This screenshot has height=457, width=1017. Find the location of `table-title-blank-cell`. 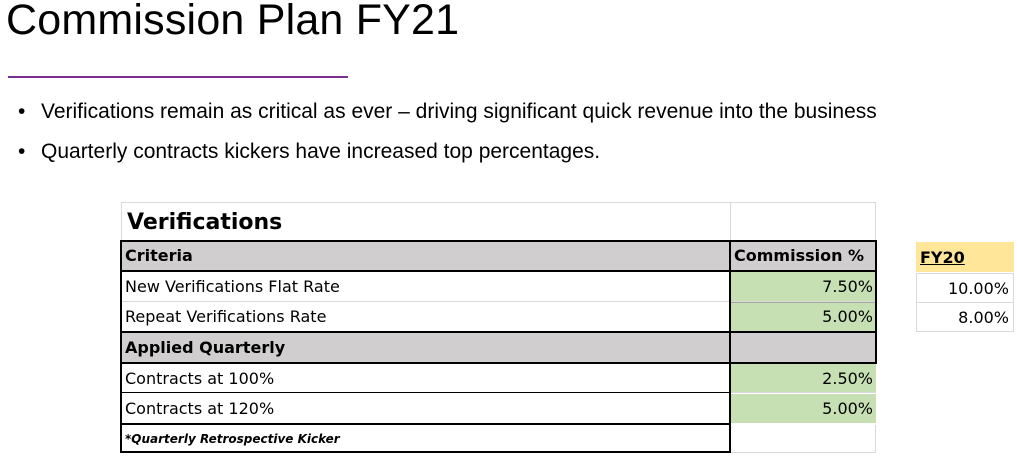

table-title-blank-cell is located at coordinates (803, 221).